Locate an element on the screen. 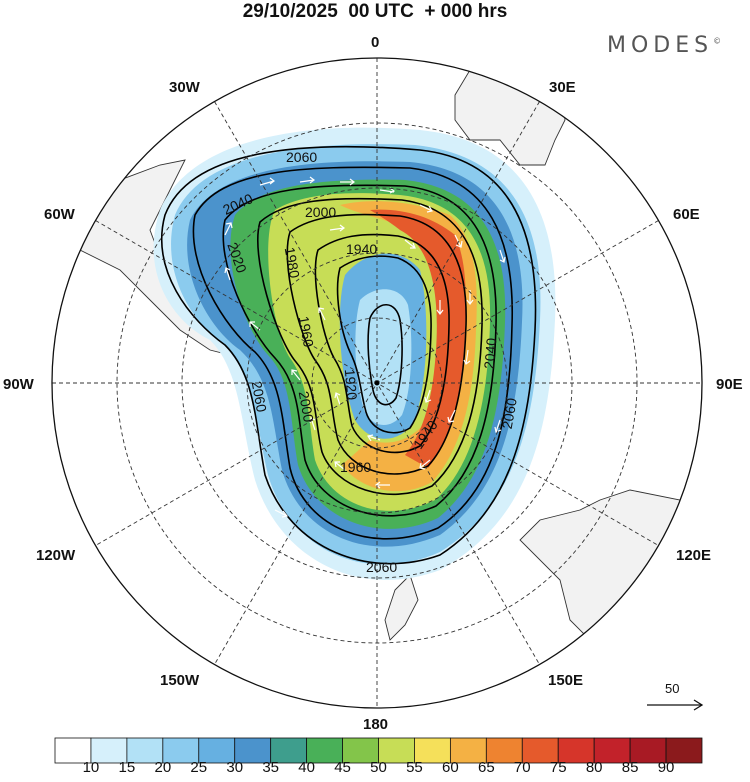 This screenshot has width=750, height=782. contour-label: 1920 is located at coordinates (351, 384).